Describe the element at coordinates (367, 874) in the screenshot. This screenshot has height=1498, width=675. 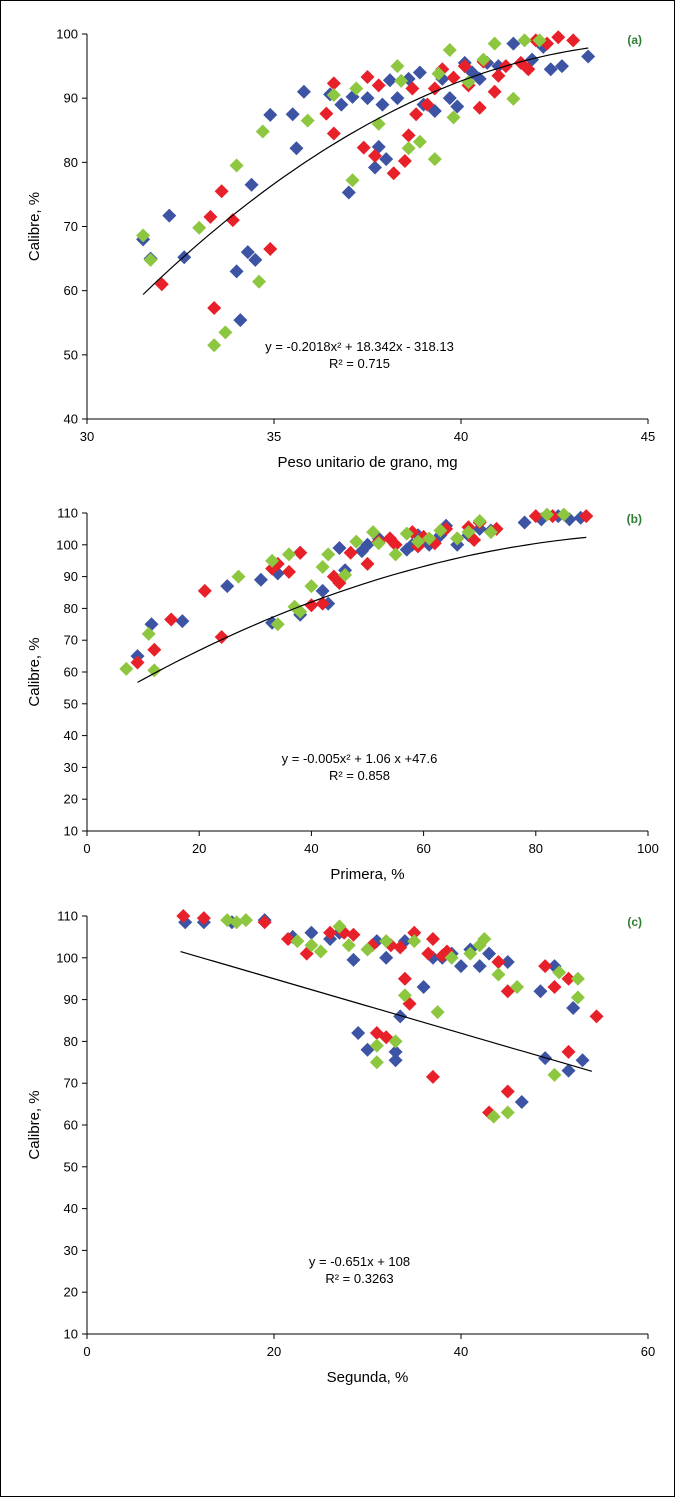
I see `x-axis-label: Primera, %` at that location.